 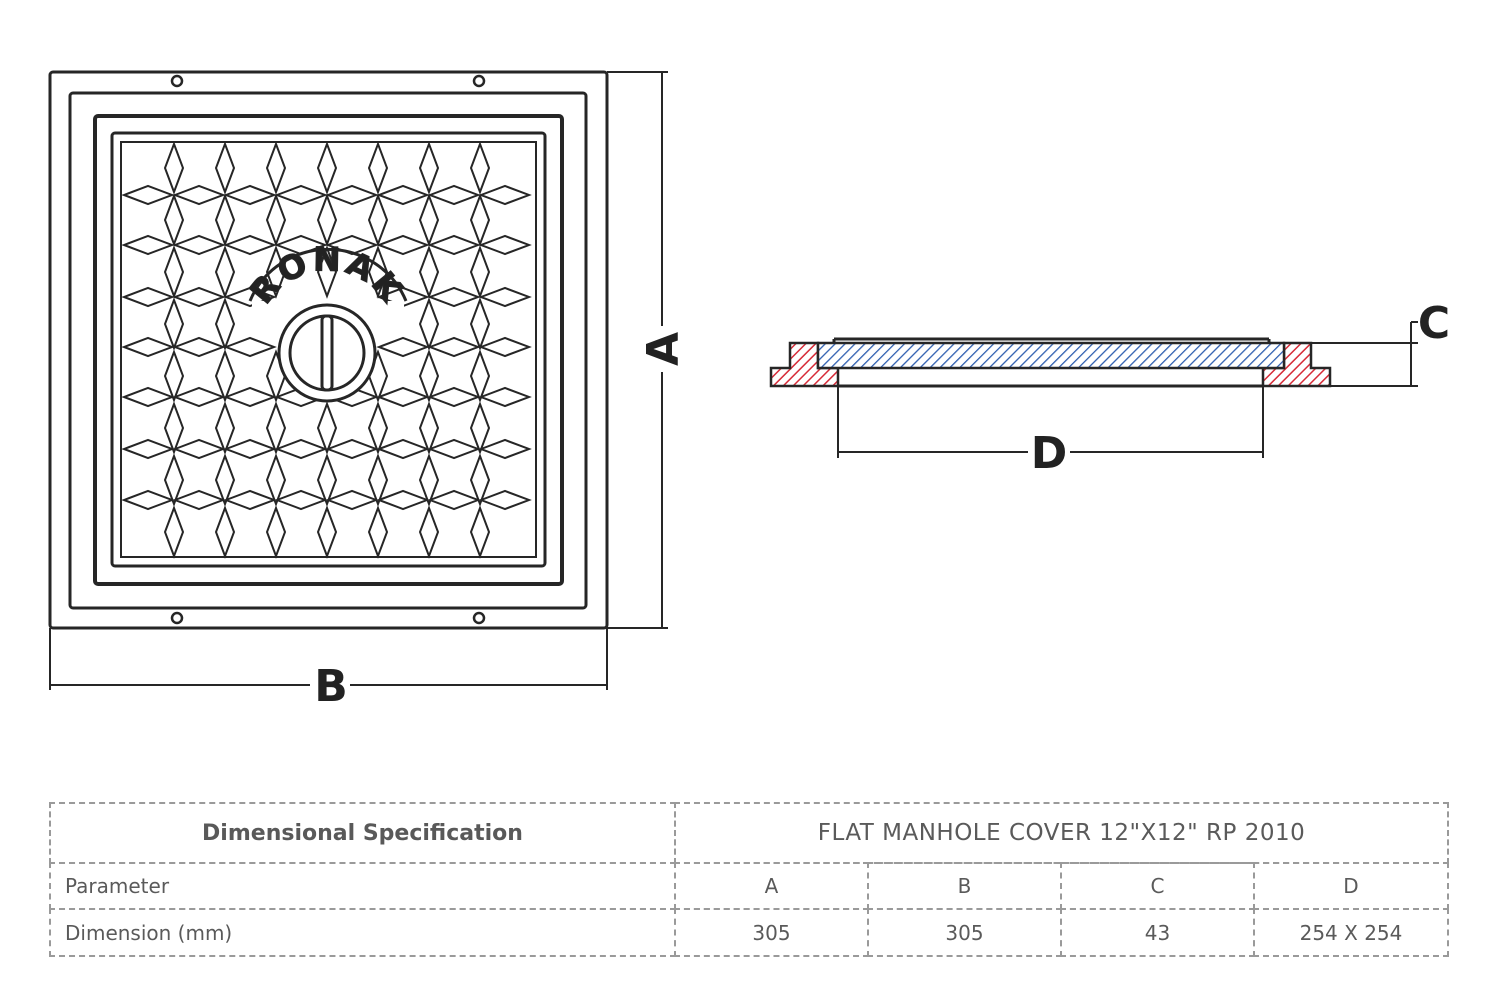 I want to click on dimension-cell: 43, so click(x=1157, y=932).